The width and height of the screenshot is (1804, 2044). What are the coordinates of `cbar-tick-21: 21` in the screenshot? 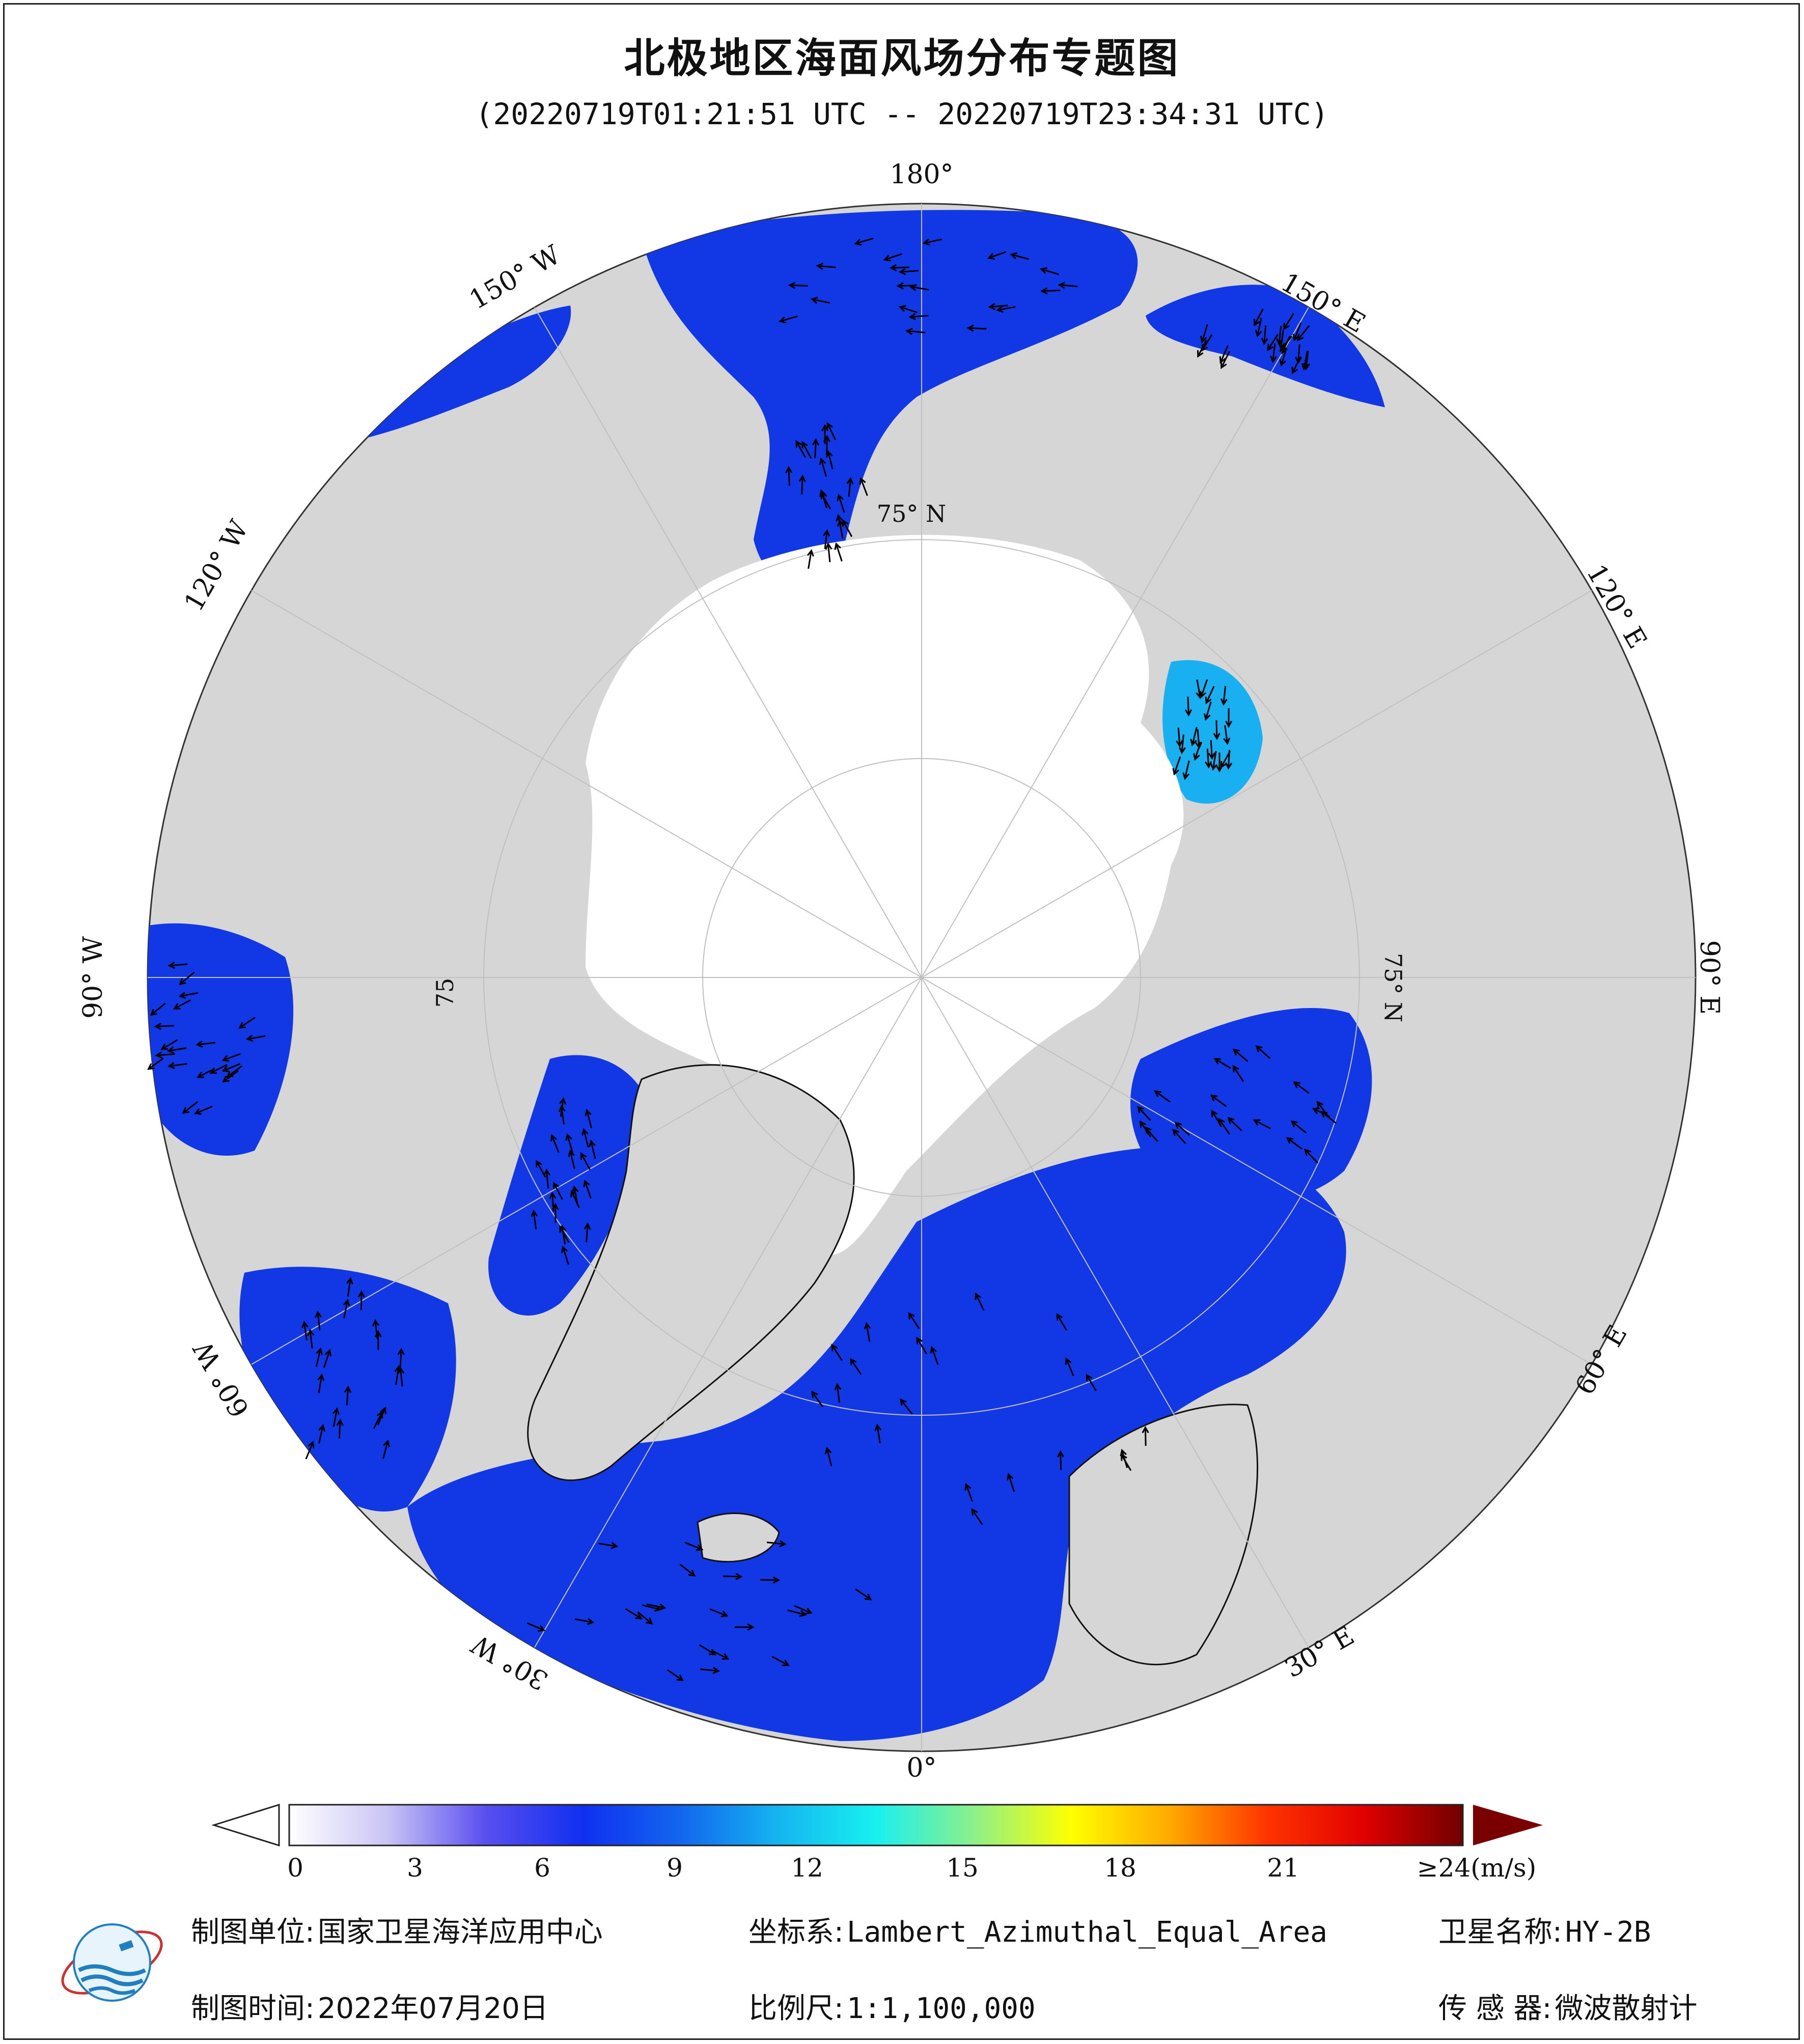 It's located at (1283, 1868).